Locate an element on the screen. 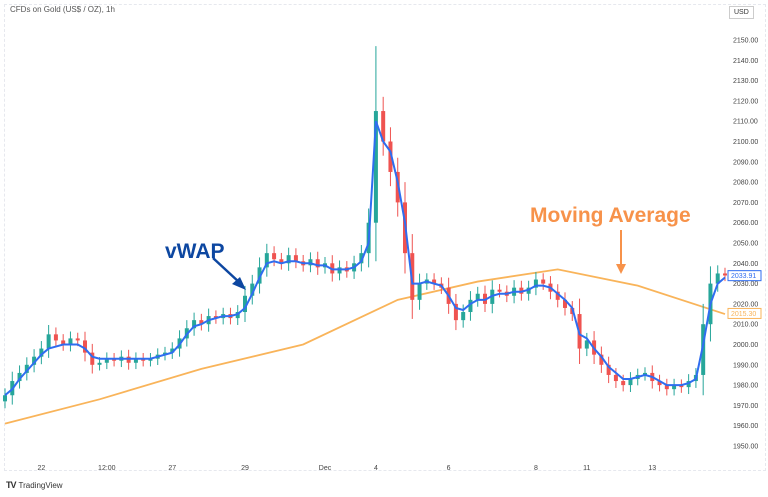  y-tick-label: 2060.00 is located at coordinates (745, 223).